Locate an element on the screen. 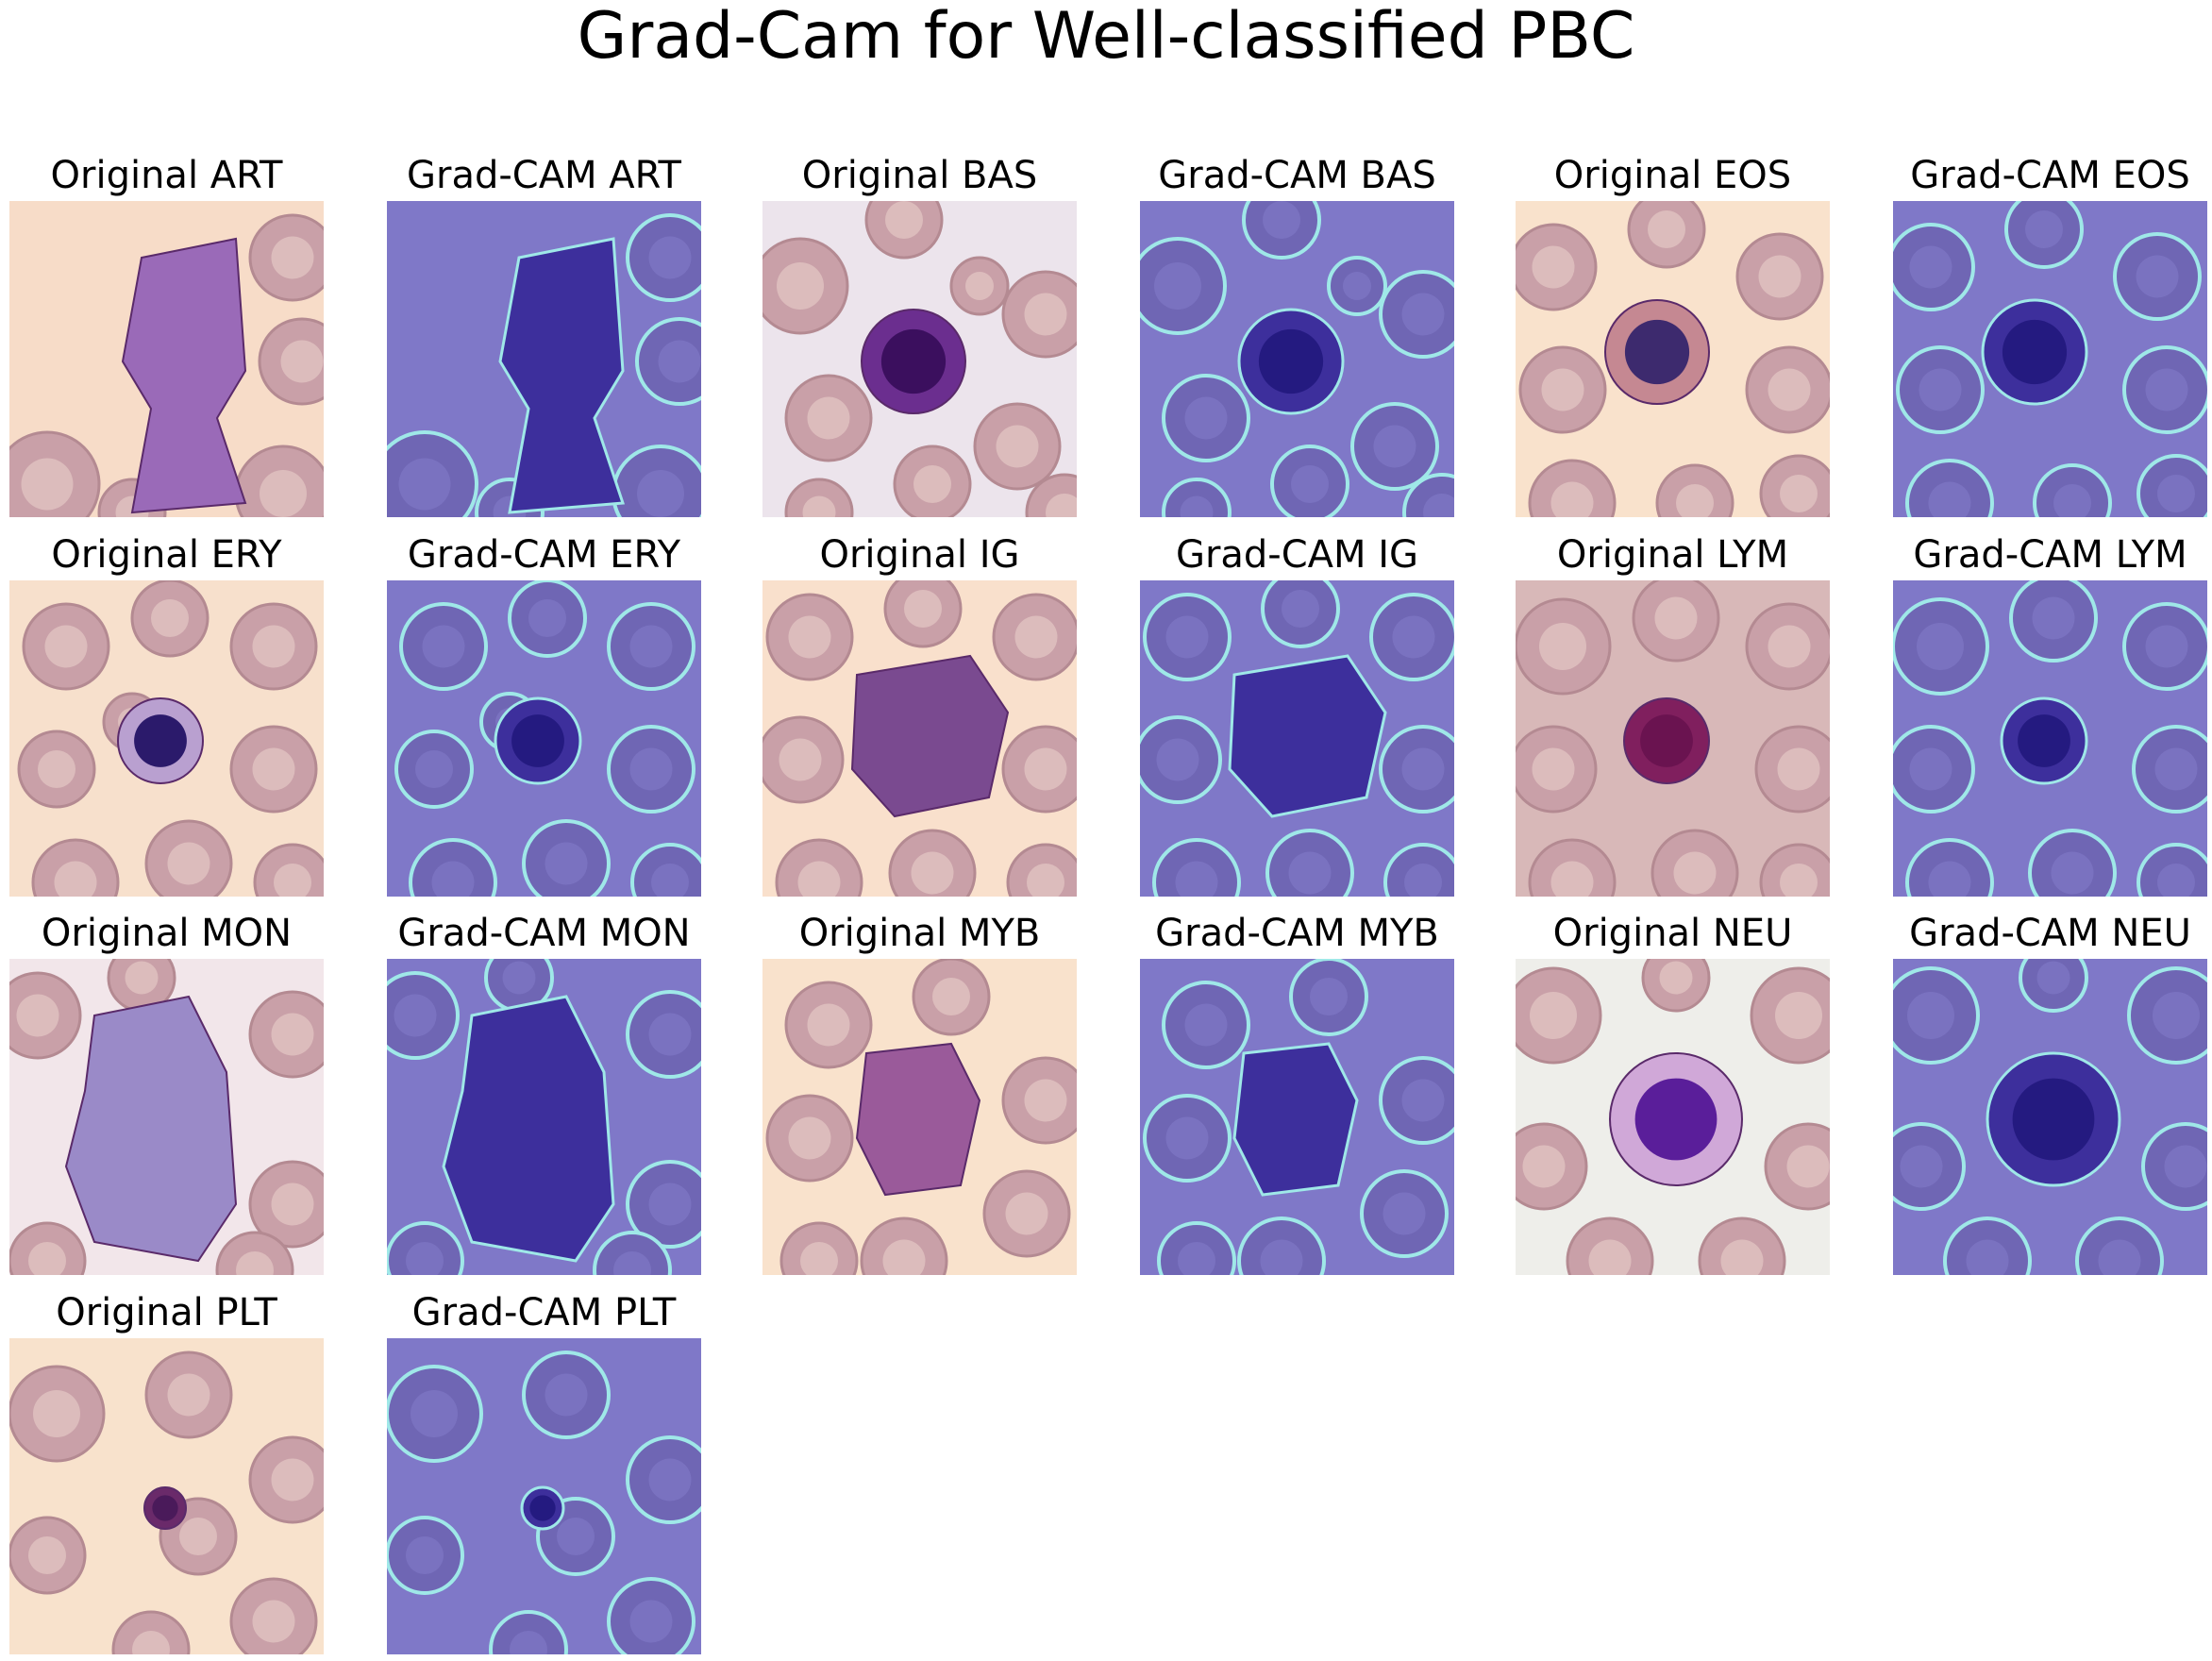  panel-original-ery: Original ERY is located at coordinates (166, 717).